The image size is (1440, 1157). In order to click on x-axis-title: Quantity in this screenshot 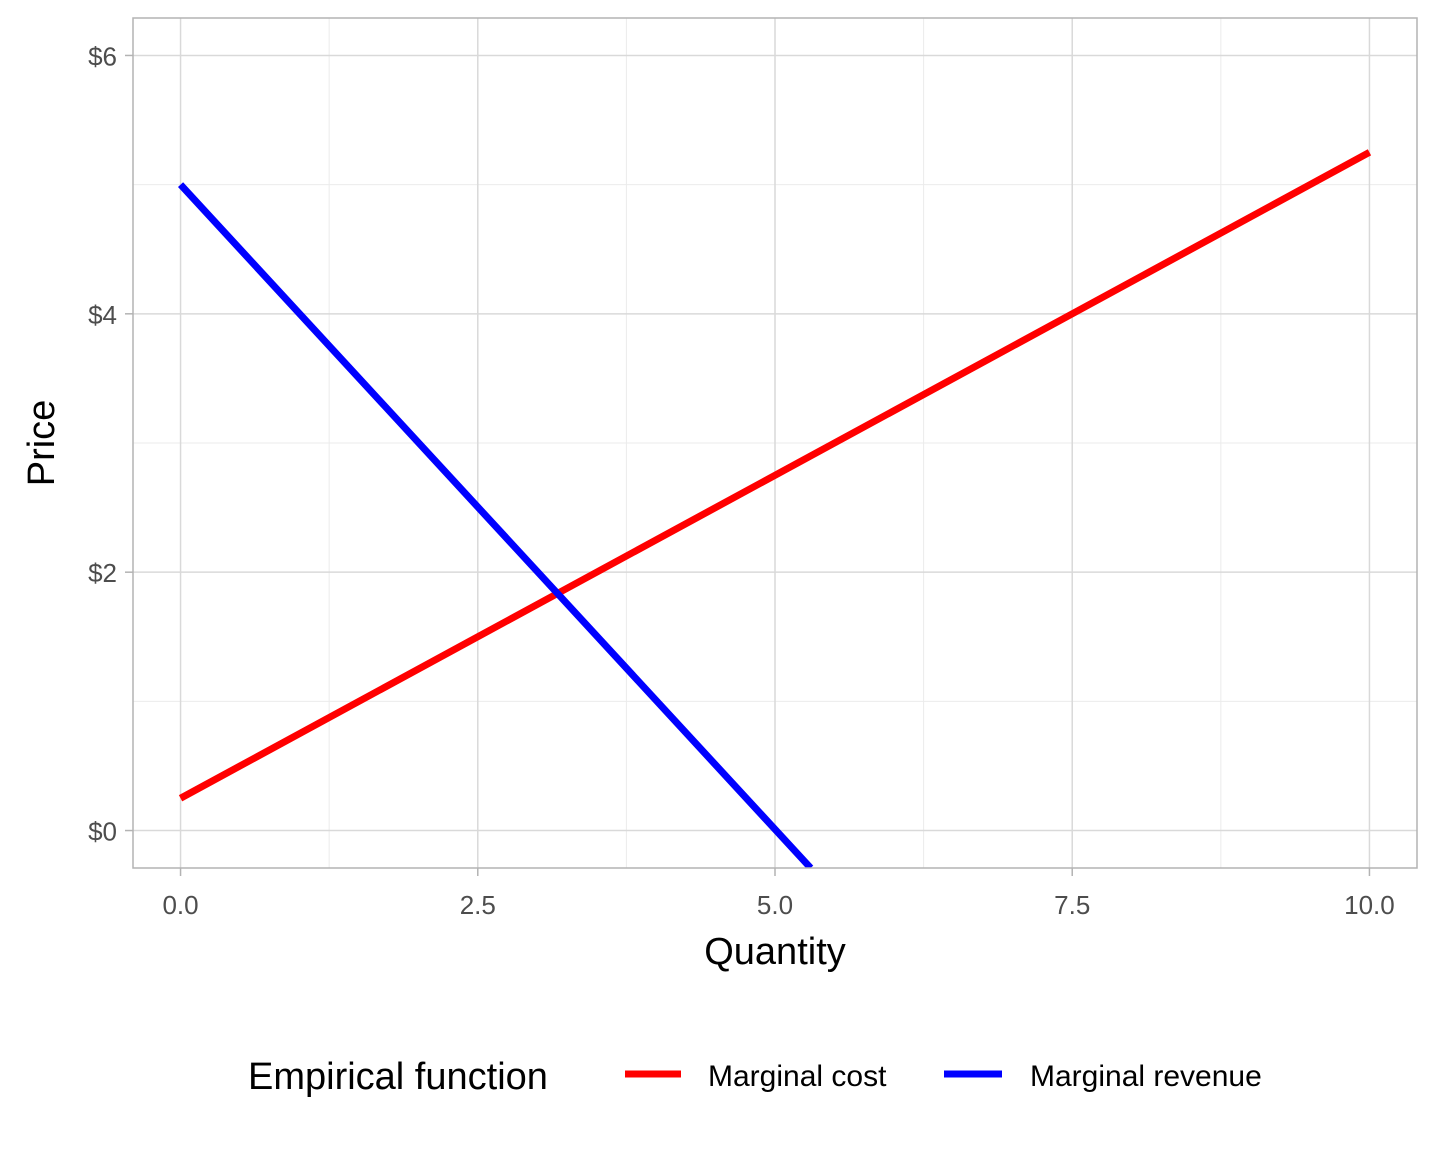, I will do `click(775, 952)`.